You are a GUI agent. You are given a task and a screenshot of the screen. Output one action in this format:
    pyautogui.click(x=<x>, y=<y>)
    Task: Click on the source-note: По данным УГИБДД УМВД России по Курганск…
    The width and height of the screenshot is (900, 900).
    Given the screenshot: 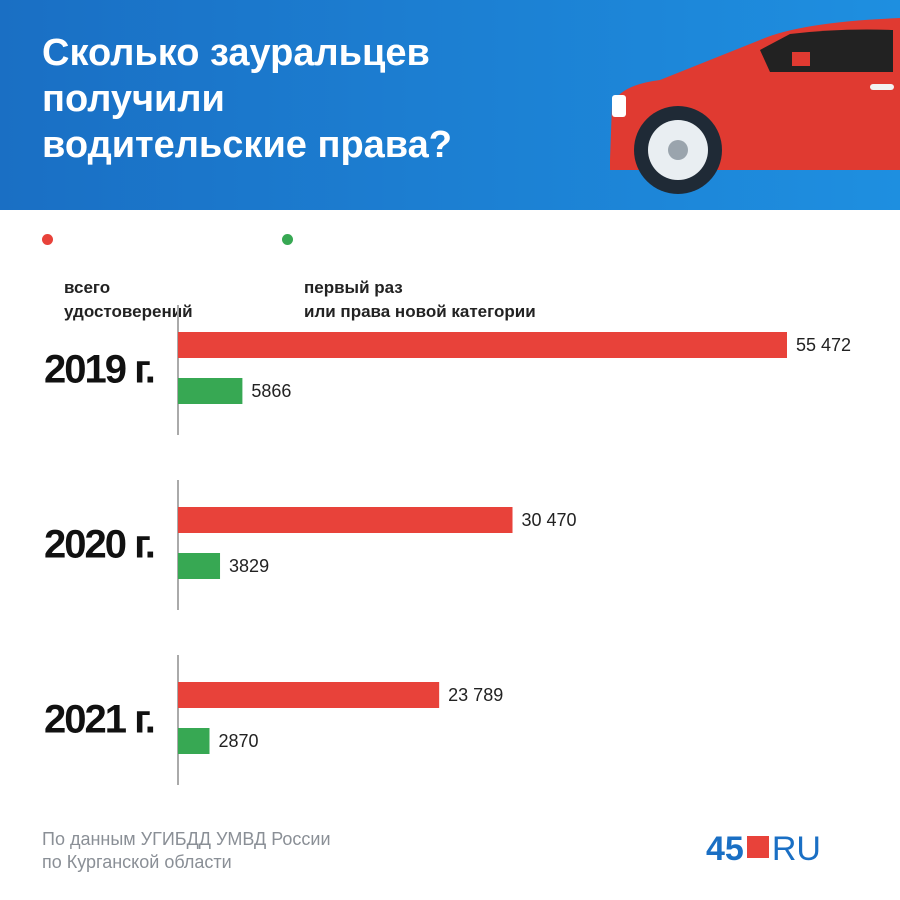 What is the action you would take?
    pyautogui.click(x=186, y=850)
    